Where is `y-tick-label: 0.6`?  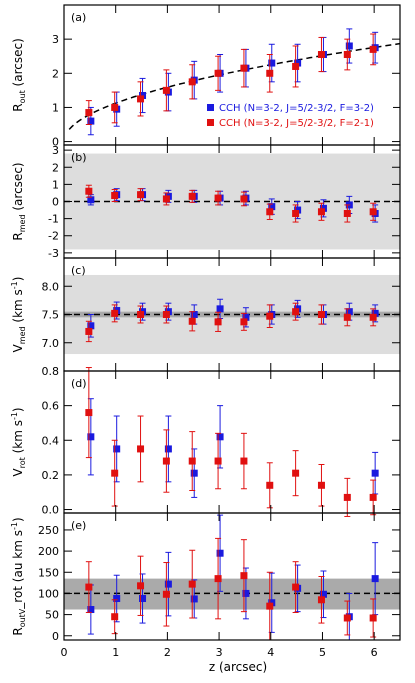
y-tick-label: 0.6 is located at coordinates (51, 406).